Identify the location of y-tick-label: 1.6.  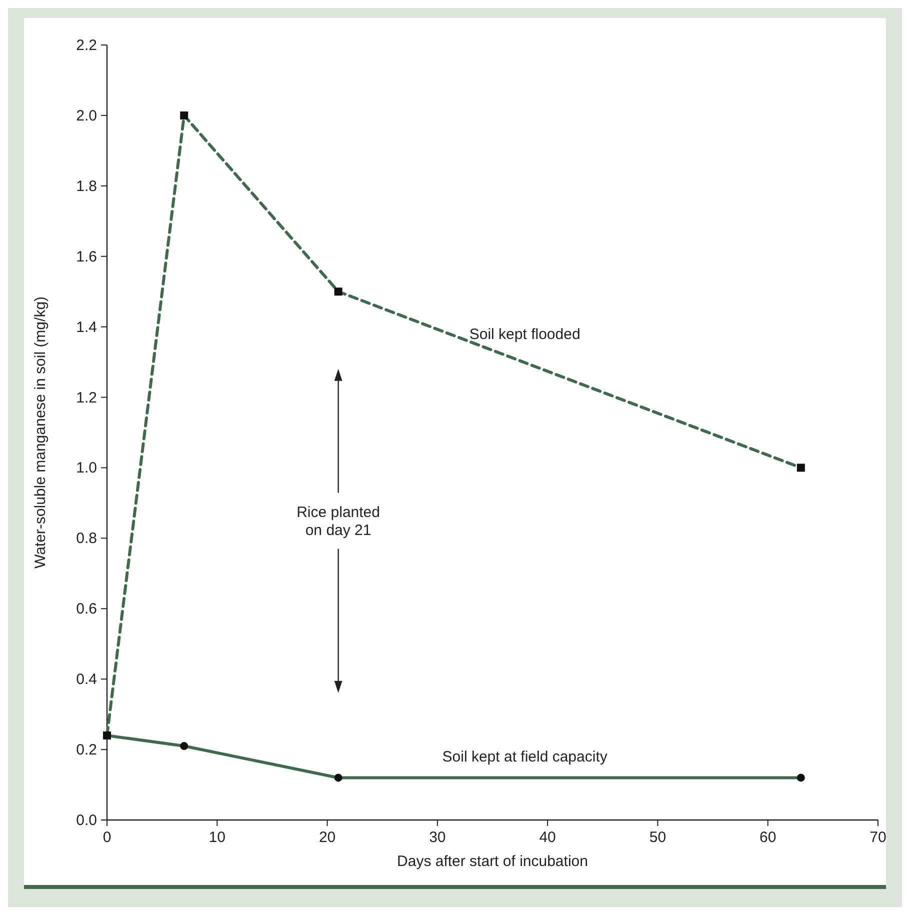
(86, 257).